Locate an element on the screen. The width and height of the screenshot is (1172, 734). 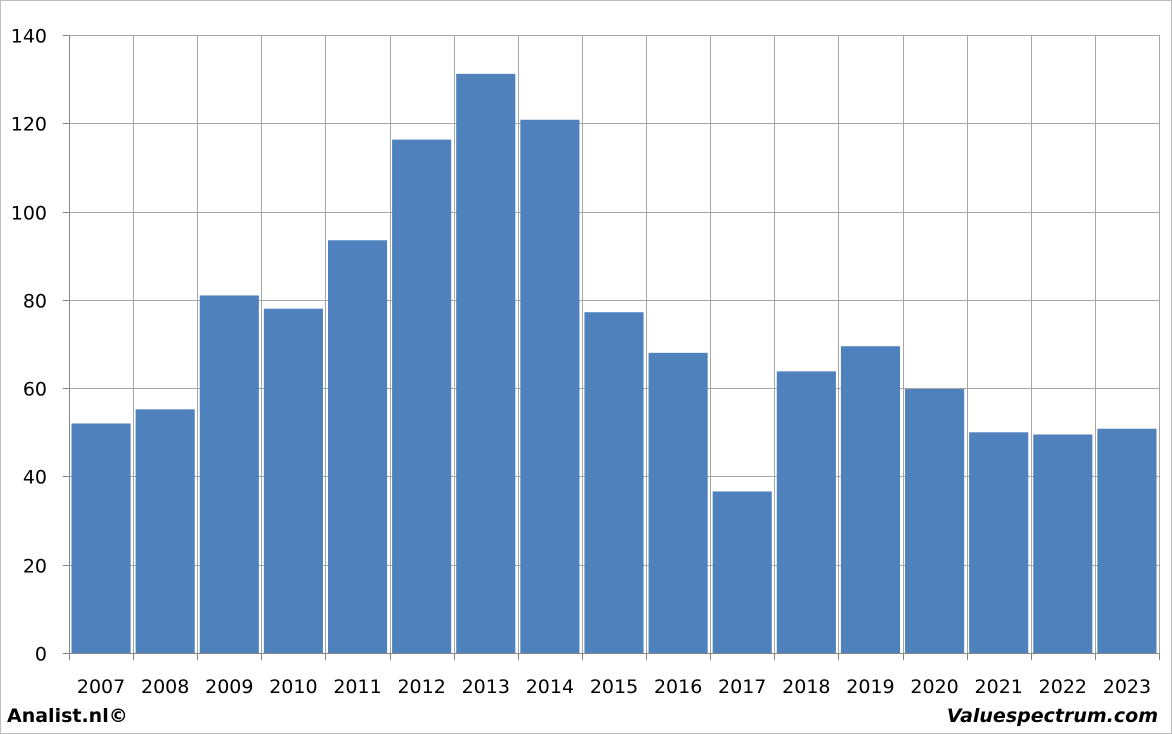
x-tick-label: 2010 is located at coordinates (293, 687).